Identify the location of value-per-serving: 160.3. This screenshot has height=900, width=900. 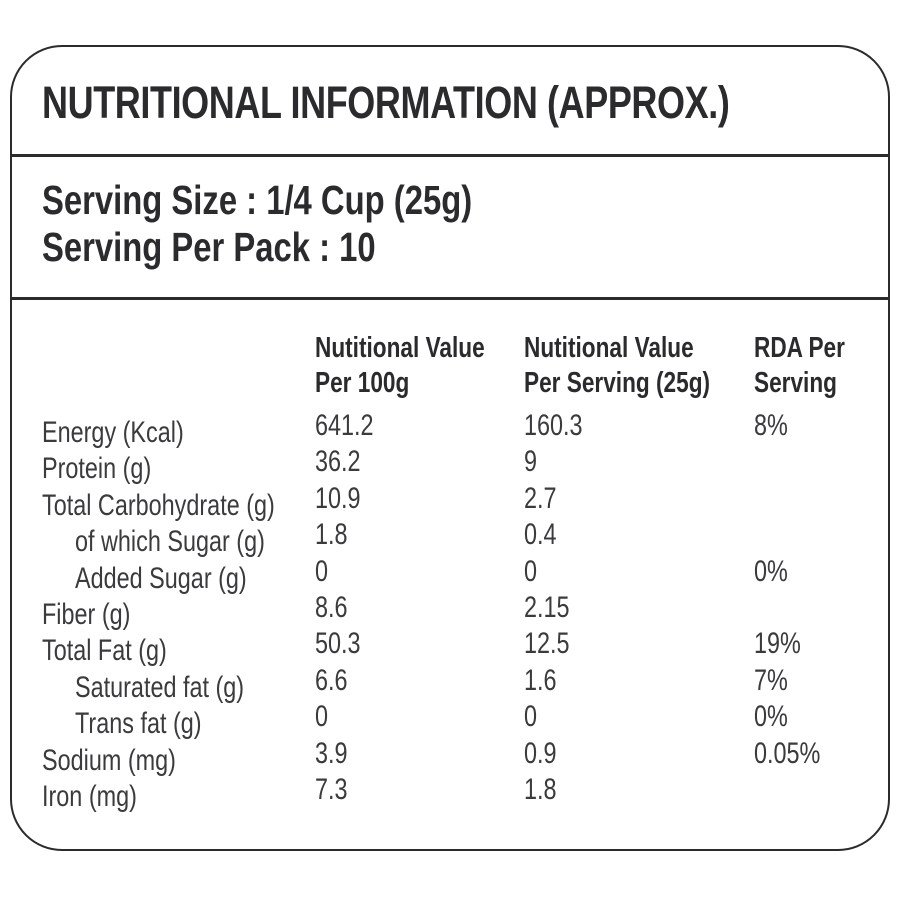
(553, 425).